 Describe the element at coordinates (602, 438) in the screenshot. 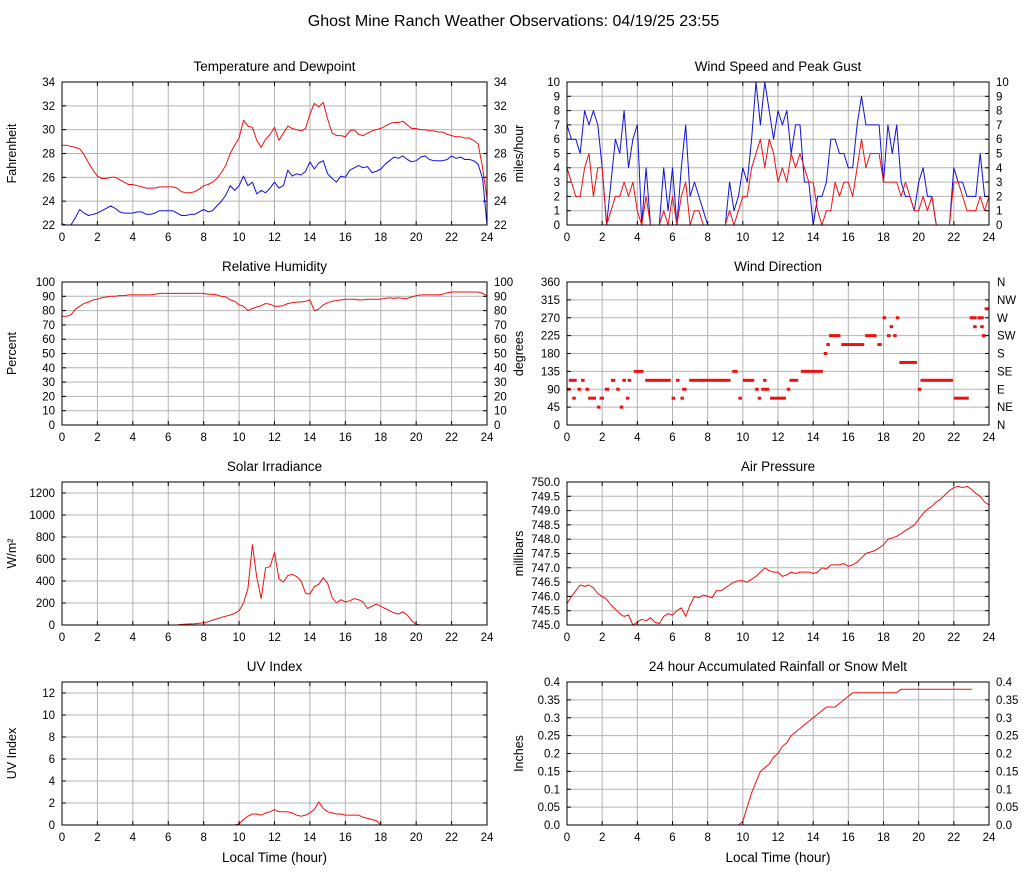

I see `wind-direction-xtick-label: 2` at that location.